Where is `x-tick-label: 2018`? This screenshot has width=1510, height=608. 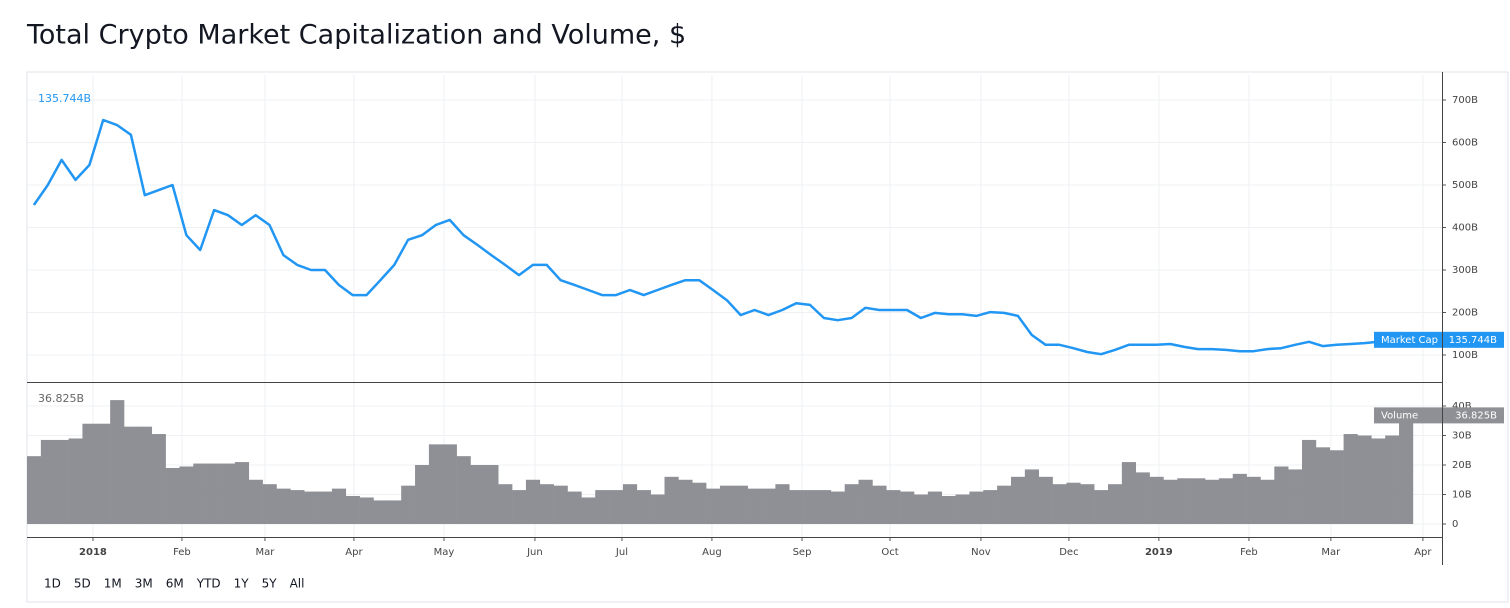 x-tick-label: 2018 is located at coordinates (93, 552).